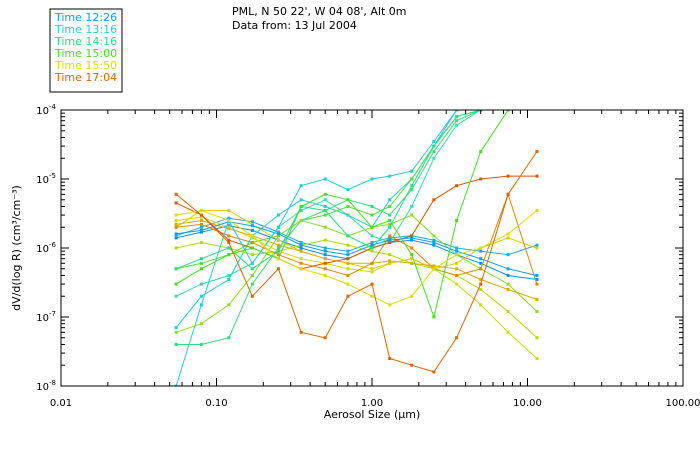  What do you see at coordinates (46, 317) in the screenshot?
I see `y-tick-label: 10⁻⁷` at bounding box center [46, 317].